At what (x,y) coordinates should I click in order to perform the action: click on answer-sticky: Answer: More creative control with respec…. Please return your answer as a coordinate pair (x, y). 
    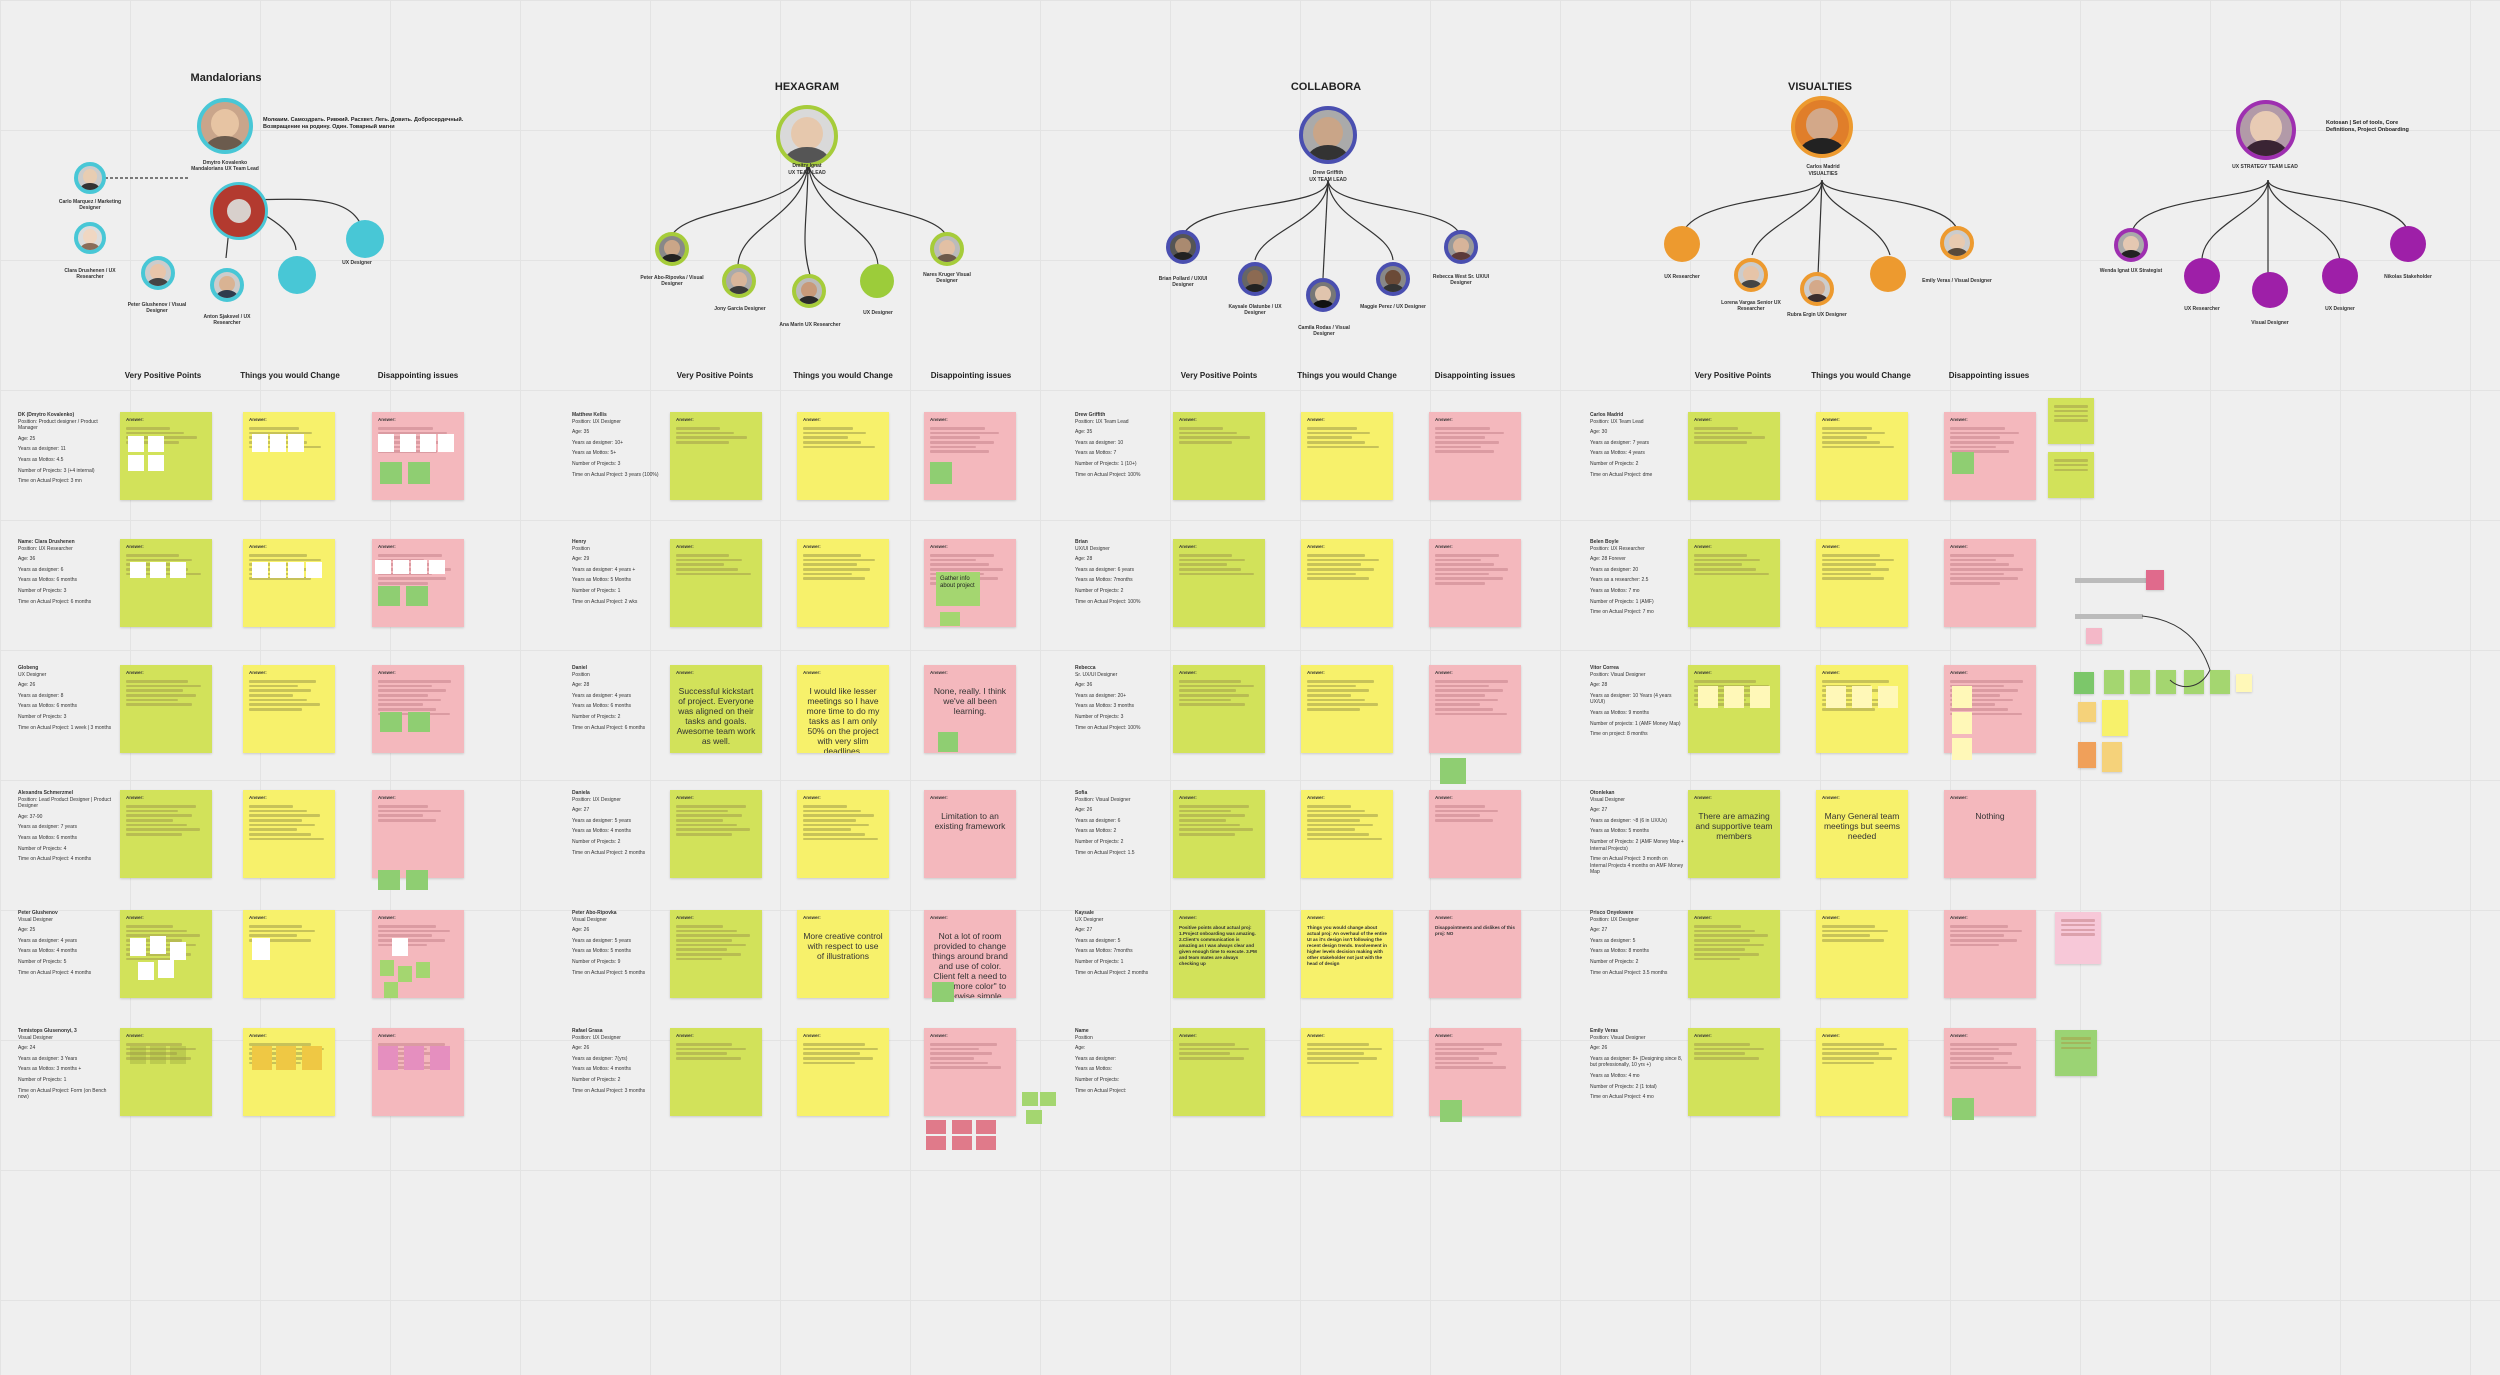
    Looking at the image, I should click on (843, 954).